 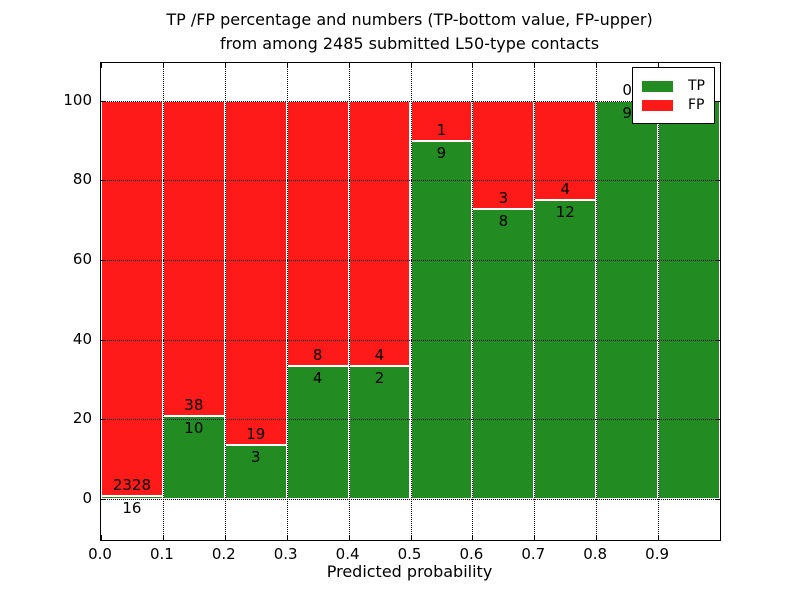 What do you see at coordinates (82, 259) in the screenshot?
I see `y-tick-label: 60` at bounding box center [82, 259].